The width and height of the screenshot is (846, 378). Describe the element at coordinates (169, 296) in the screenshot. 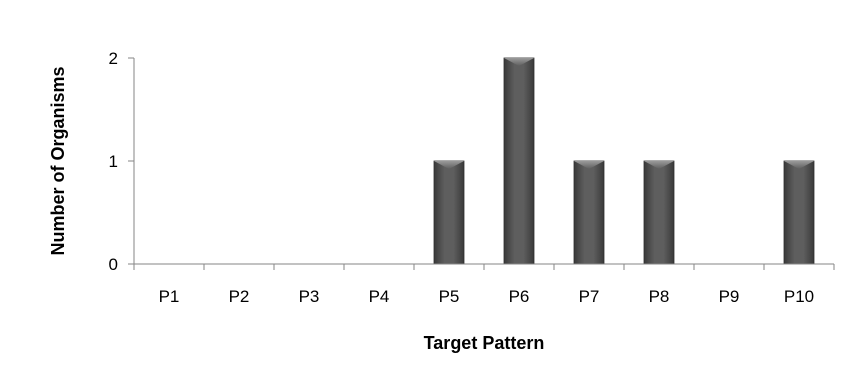

I see `x-tick-label-P1: P1` at that location.